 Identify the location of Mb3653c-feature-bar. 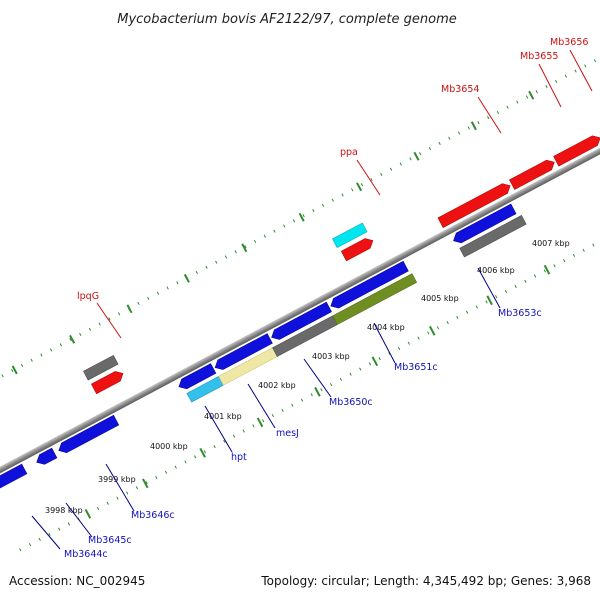
(493, 236).